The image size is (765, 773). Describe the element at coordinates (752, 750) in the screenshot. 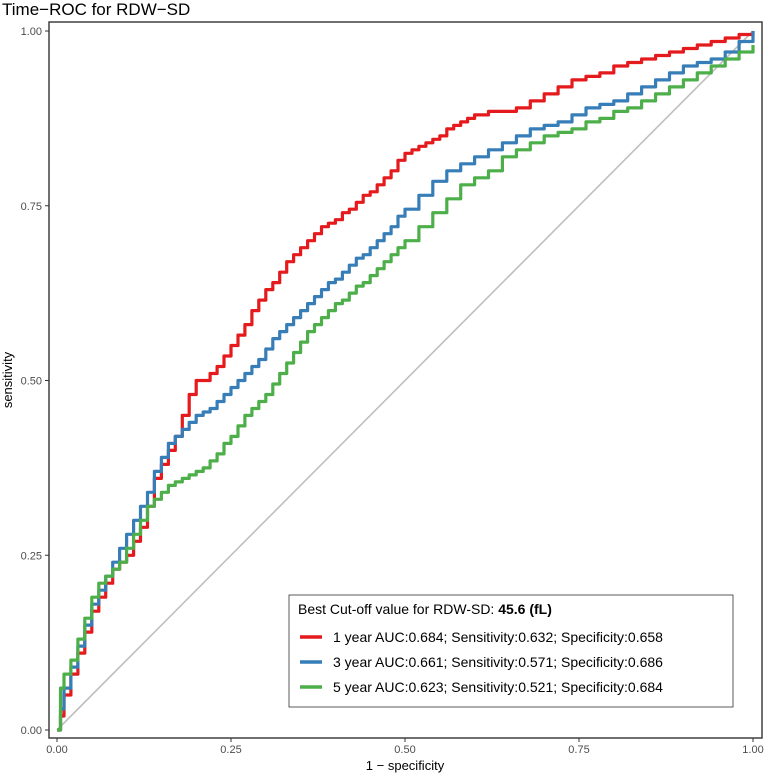

I see `x-tick-label: 1.00` at that location.